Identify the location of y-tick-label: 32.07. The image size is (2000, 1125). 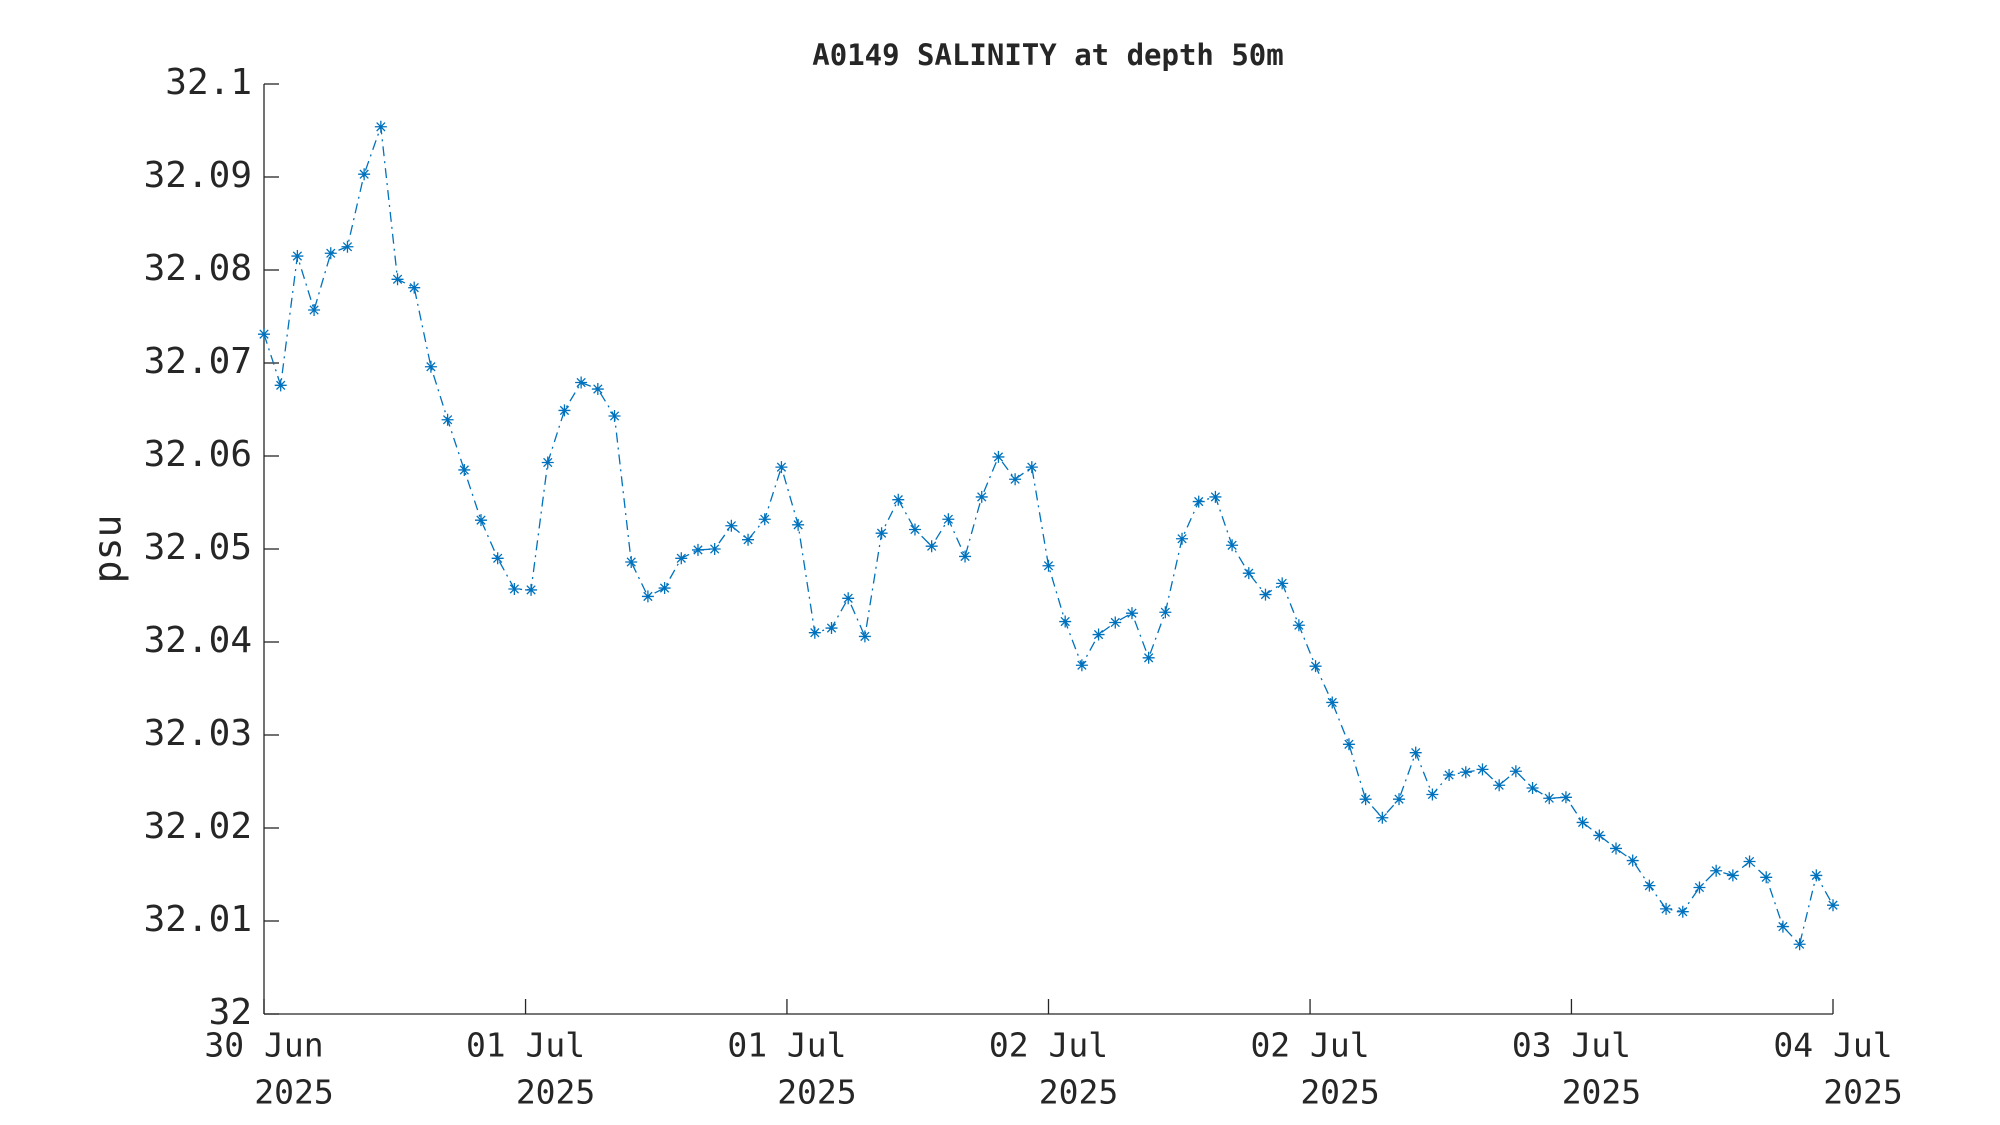
(198, 361).